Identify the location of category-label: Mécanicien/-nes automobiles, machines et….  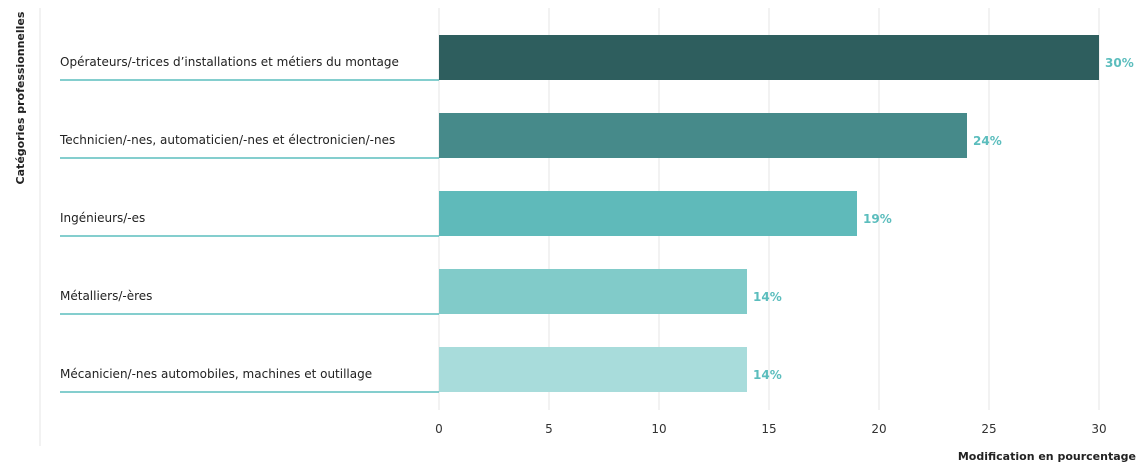
(216, 374).